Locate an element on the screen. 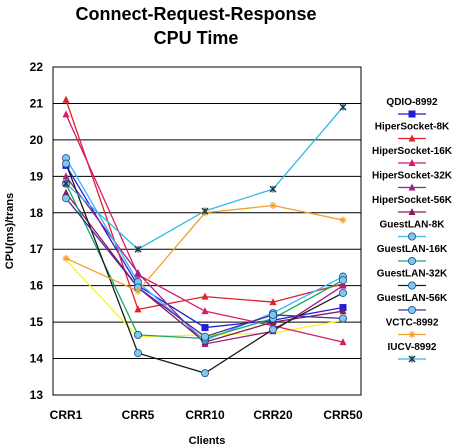 This screenshot has width=456, height=448. legend-label: HiperSocket-8K is located at coordinates (412, 127).